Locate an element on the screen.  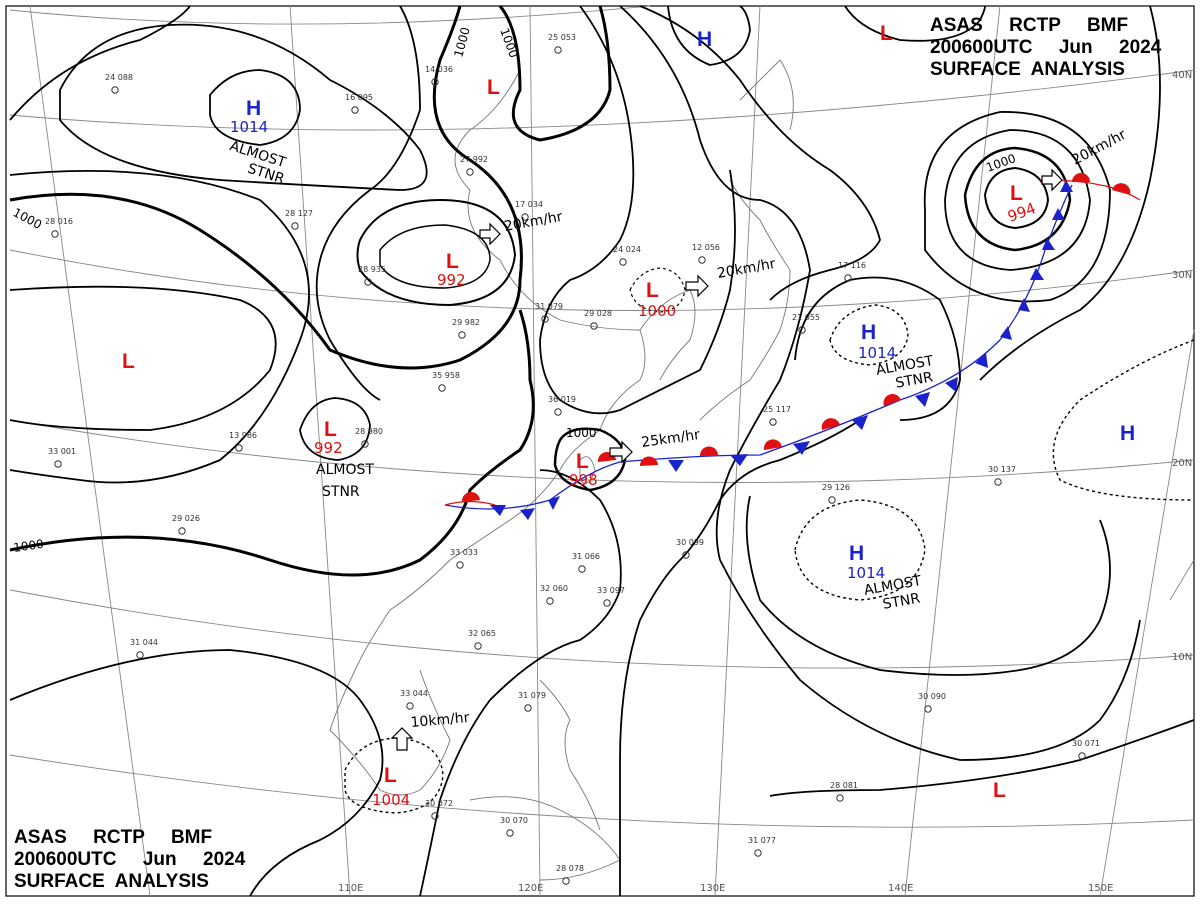
meridian-150e is located at coordinates (1147, 613).